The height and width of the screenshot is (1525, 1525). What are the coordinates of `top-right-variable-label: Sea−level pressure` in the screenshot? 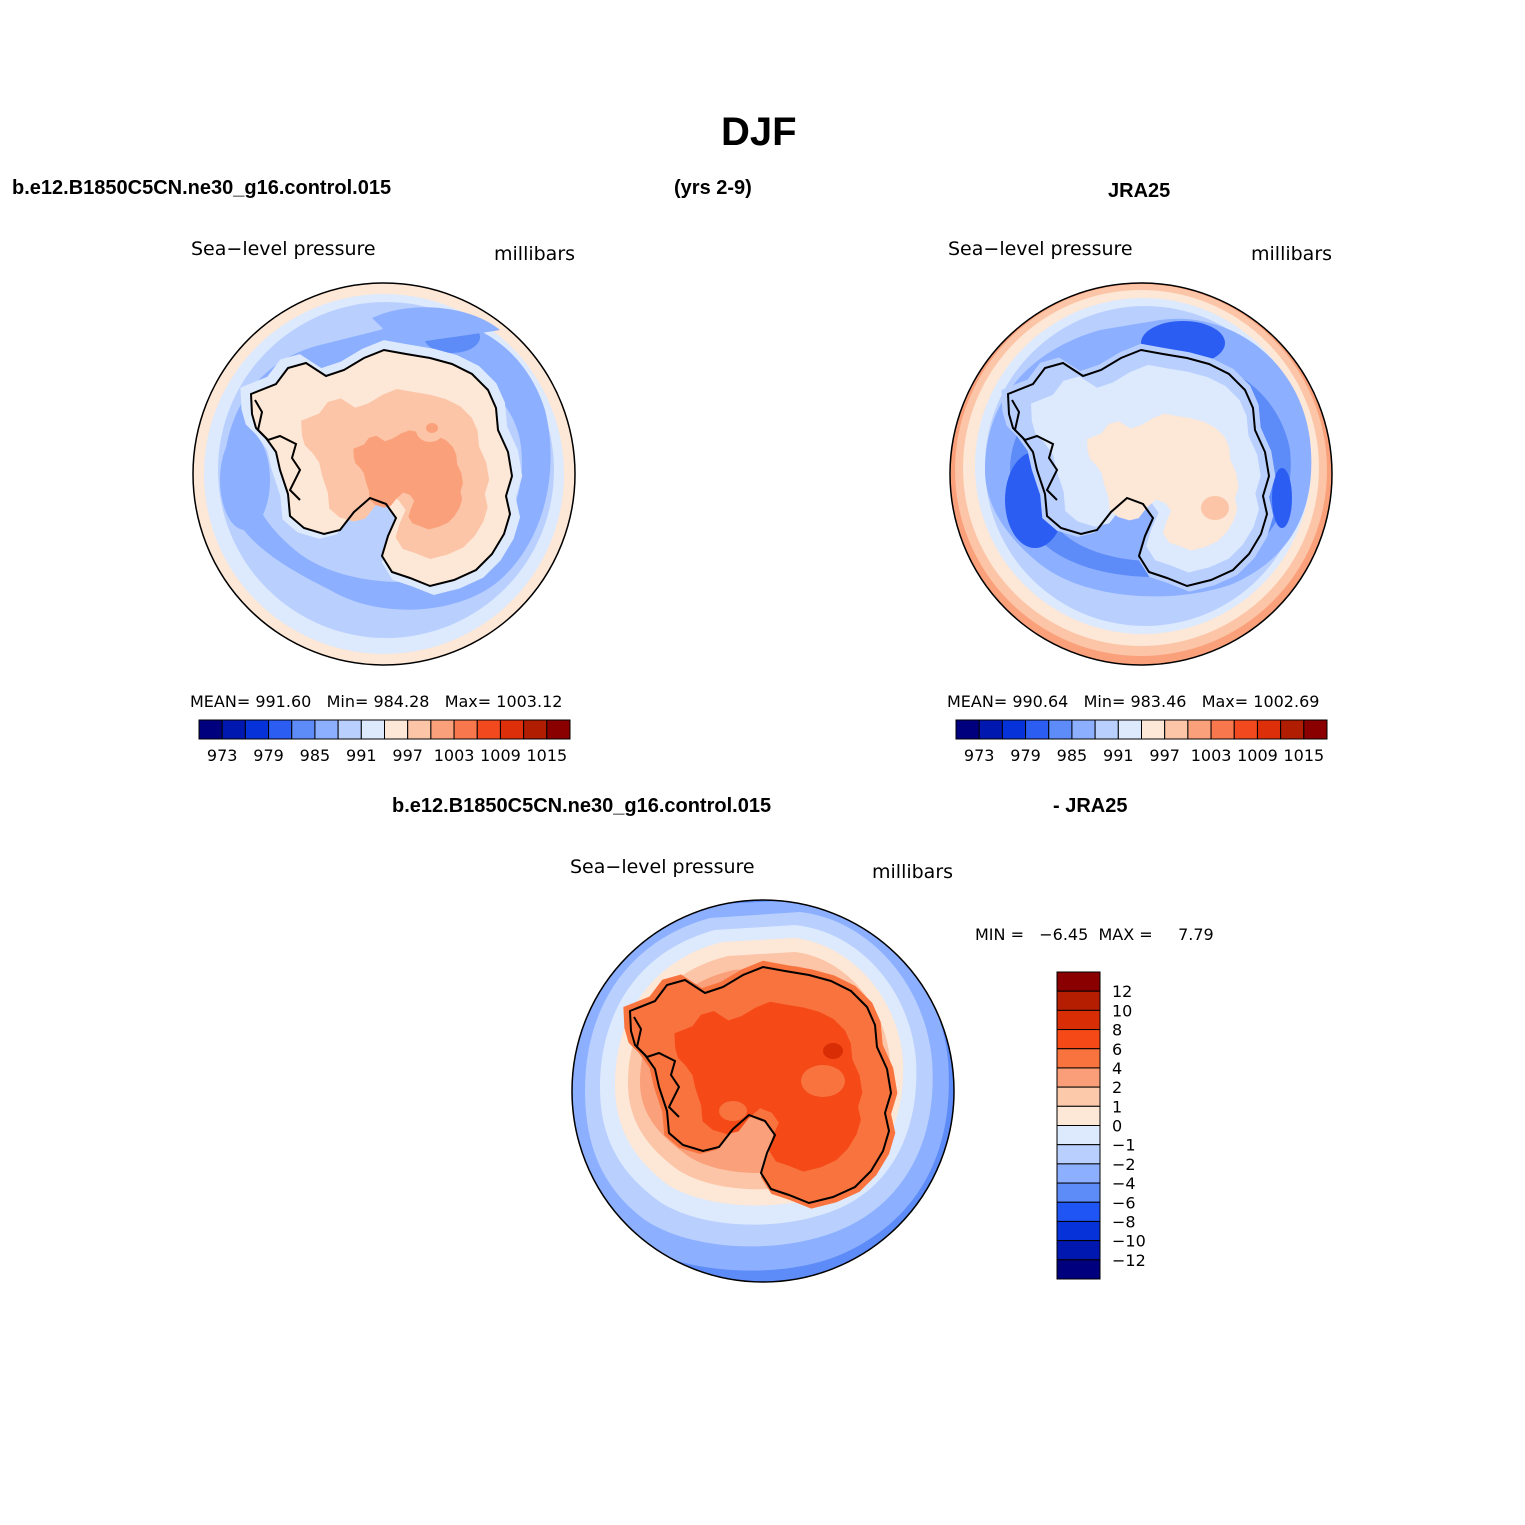 It's located at (1040, 249).